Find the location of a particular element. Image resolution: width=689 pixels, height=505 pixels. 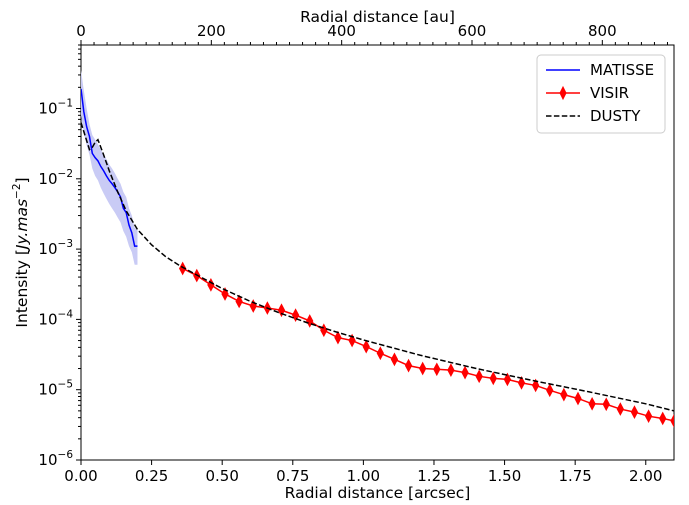

x2-axis-ticks: 0 200 400 600 800 is located at coordinates (372, 33).